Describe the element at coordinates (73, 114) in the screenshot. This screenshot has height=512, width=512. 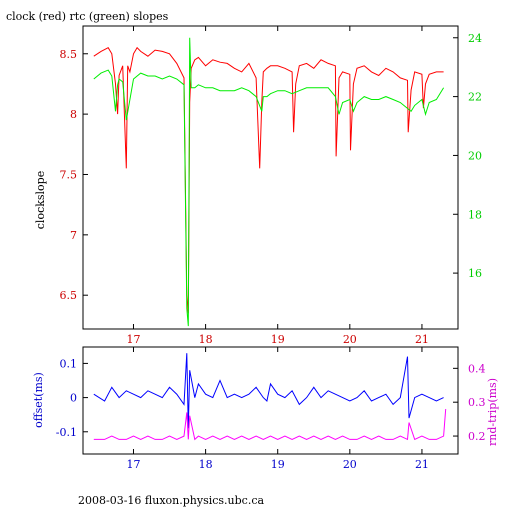
I see `left-y-tick-label: 8` at that location.